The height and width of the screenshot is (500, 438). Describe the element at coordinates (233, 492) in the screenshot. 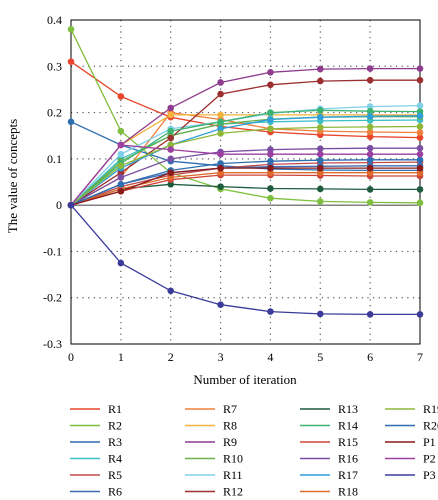

I see `legend-label-r12: R12` at that location.